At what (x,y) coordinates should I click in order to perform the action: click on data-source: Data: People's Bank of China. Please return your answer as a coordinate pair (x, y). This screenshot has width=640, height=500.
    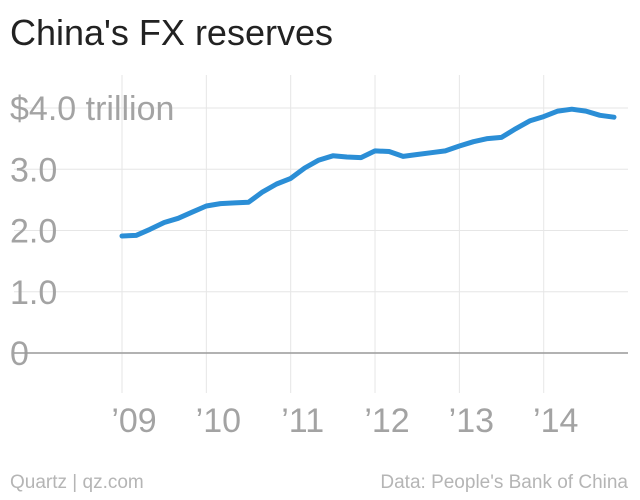
    Looking at the image, I should click on (504, 482).